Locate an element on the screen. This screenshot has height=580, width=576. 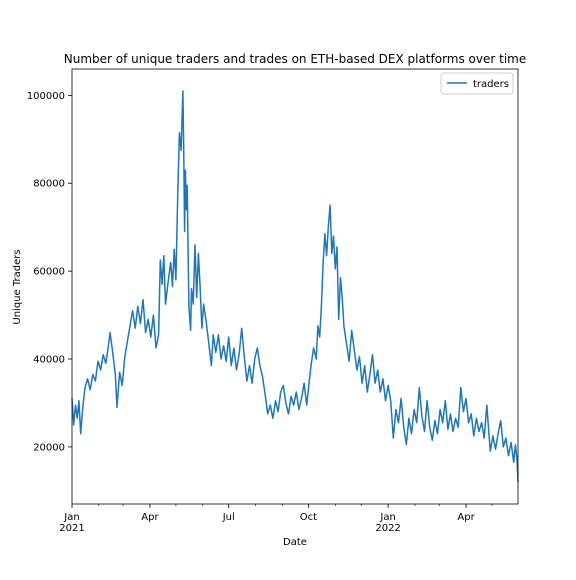
x-tick-label: Jul is located at coordinates (228, 517).